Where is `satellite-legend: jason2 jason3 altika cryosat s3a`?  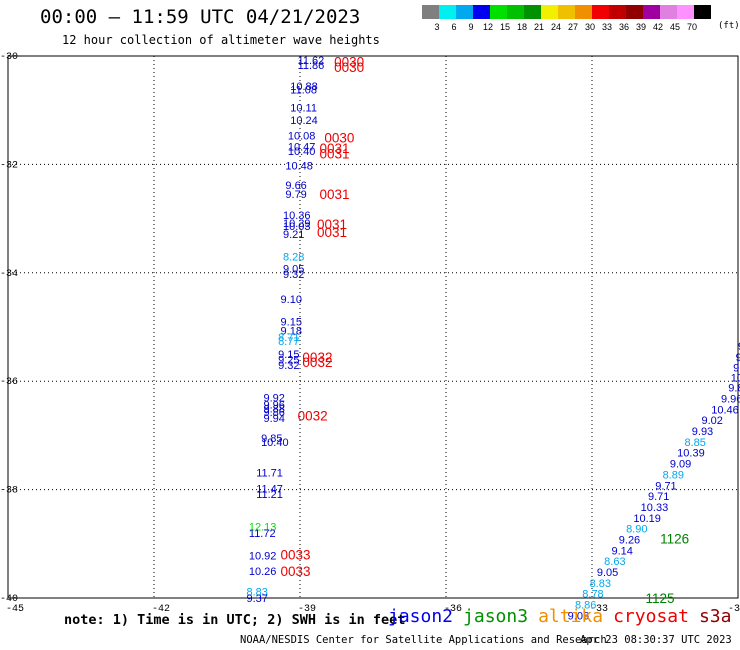
satellite-legend: jason2 jason3 altika cryosat s3a is located at coordinates (564, 616).